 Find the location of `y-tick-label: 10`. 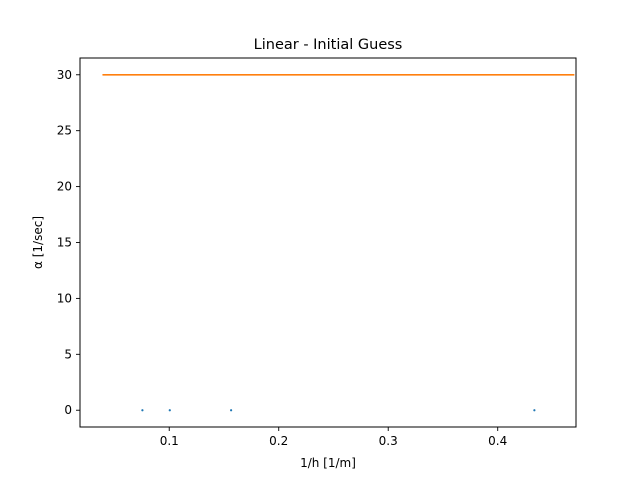

y-tick-label: 10 is located at coordinates (64, 298).